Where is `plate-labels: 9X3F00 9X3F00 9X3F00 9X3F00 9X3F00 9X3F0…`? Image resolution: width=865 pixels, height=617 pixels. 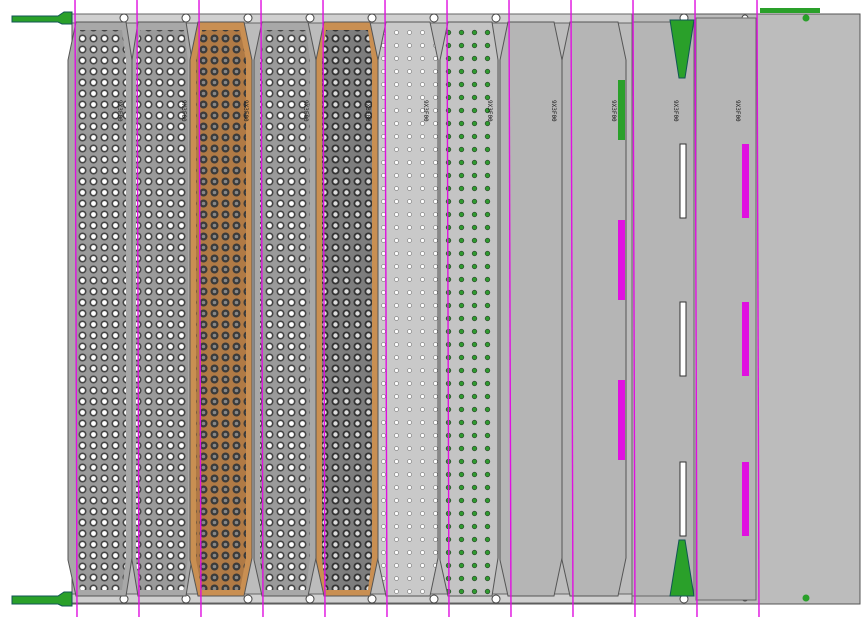 plate-labels: 9X3F00 9X3F00 9X3F00 9X3F00 9X3F00 9X3F0… is located at coordinates (428, 111).